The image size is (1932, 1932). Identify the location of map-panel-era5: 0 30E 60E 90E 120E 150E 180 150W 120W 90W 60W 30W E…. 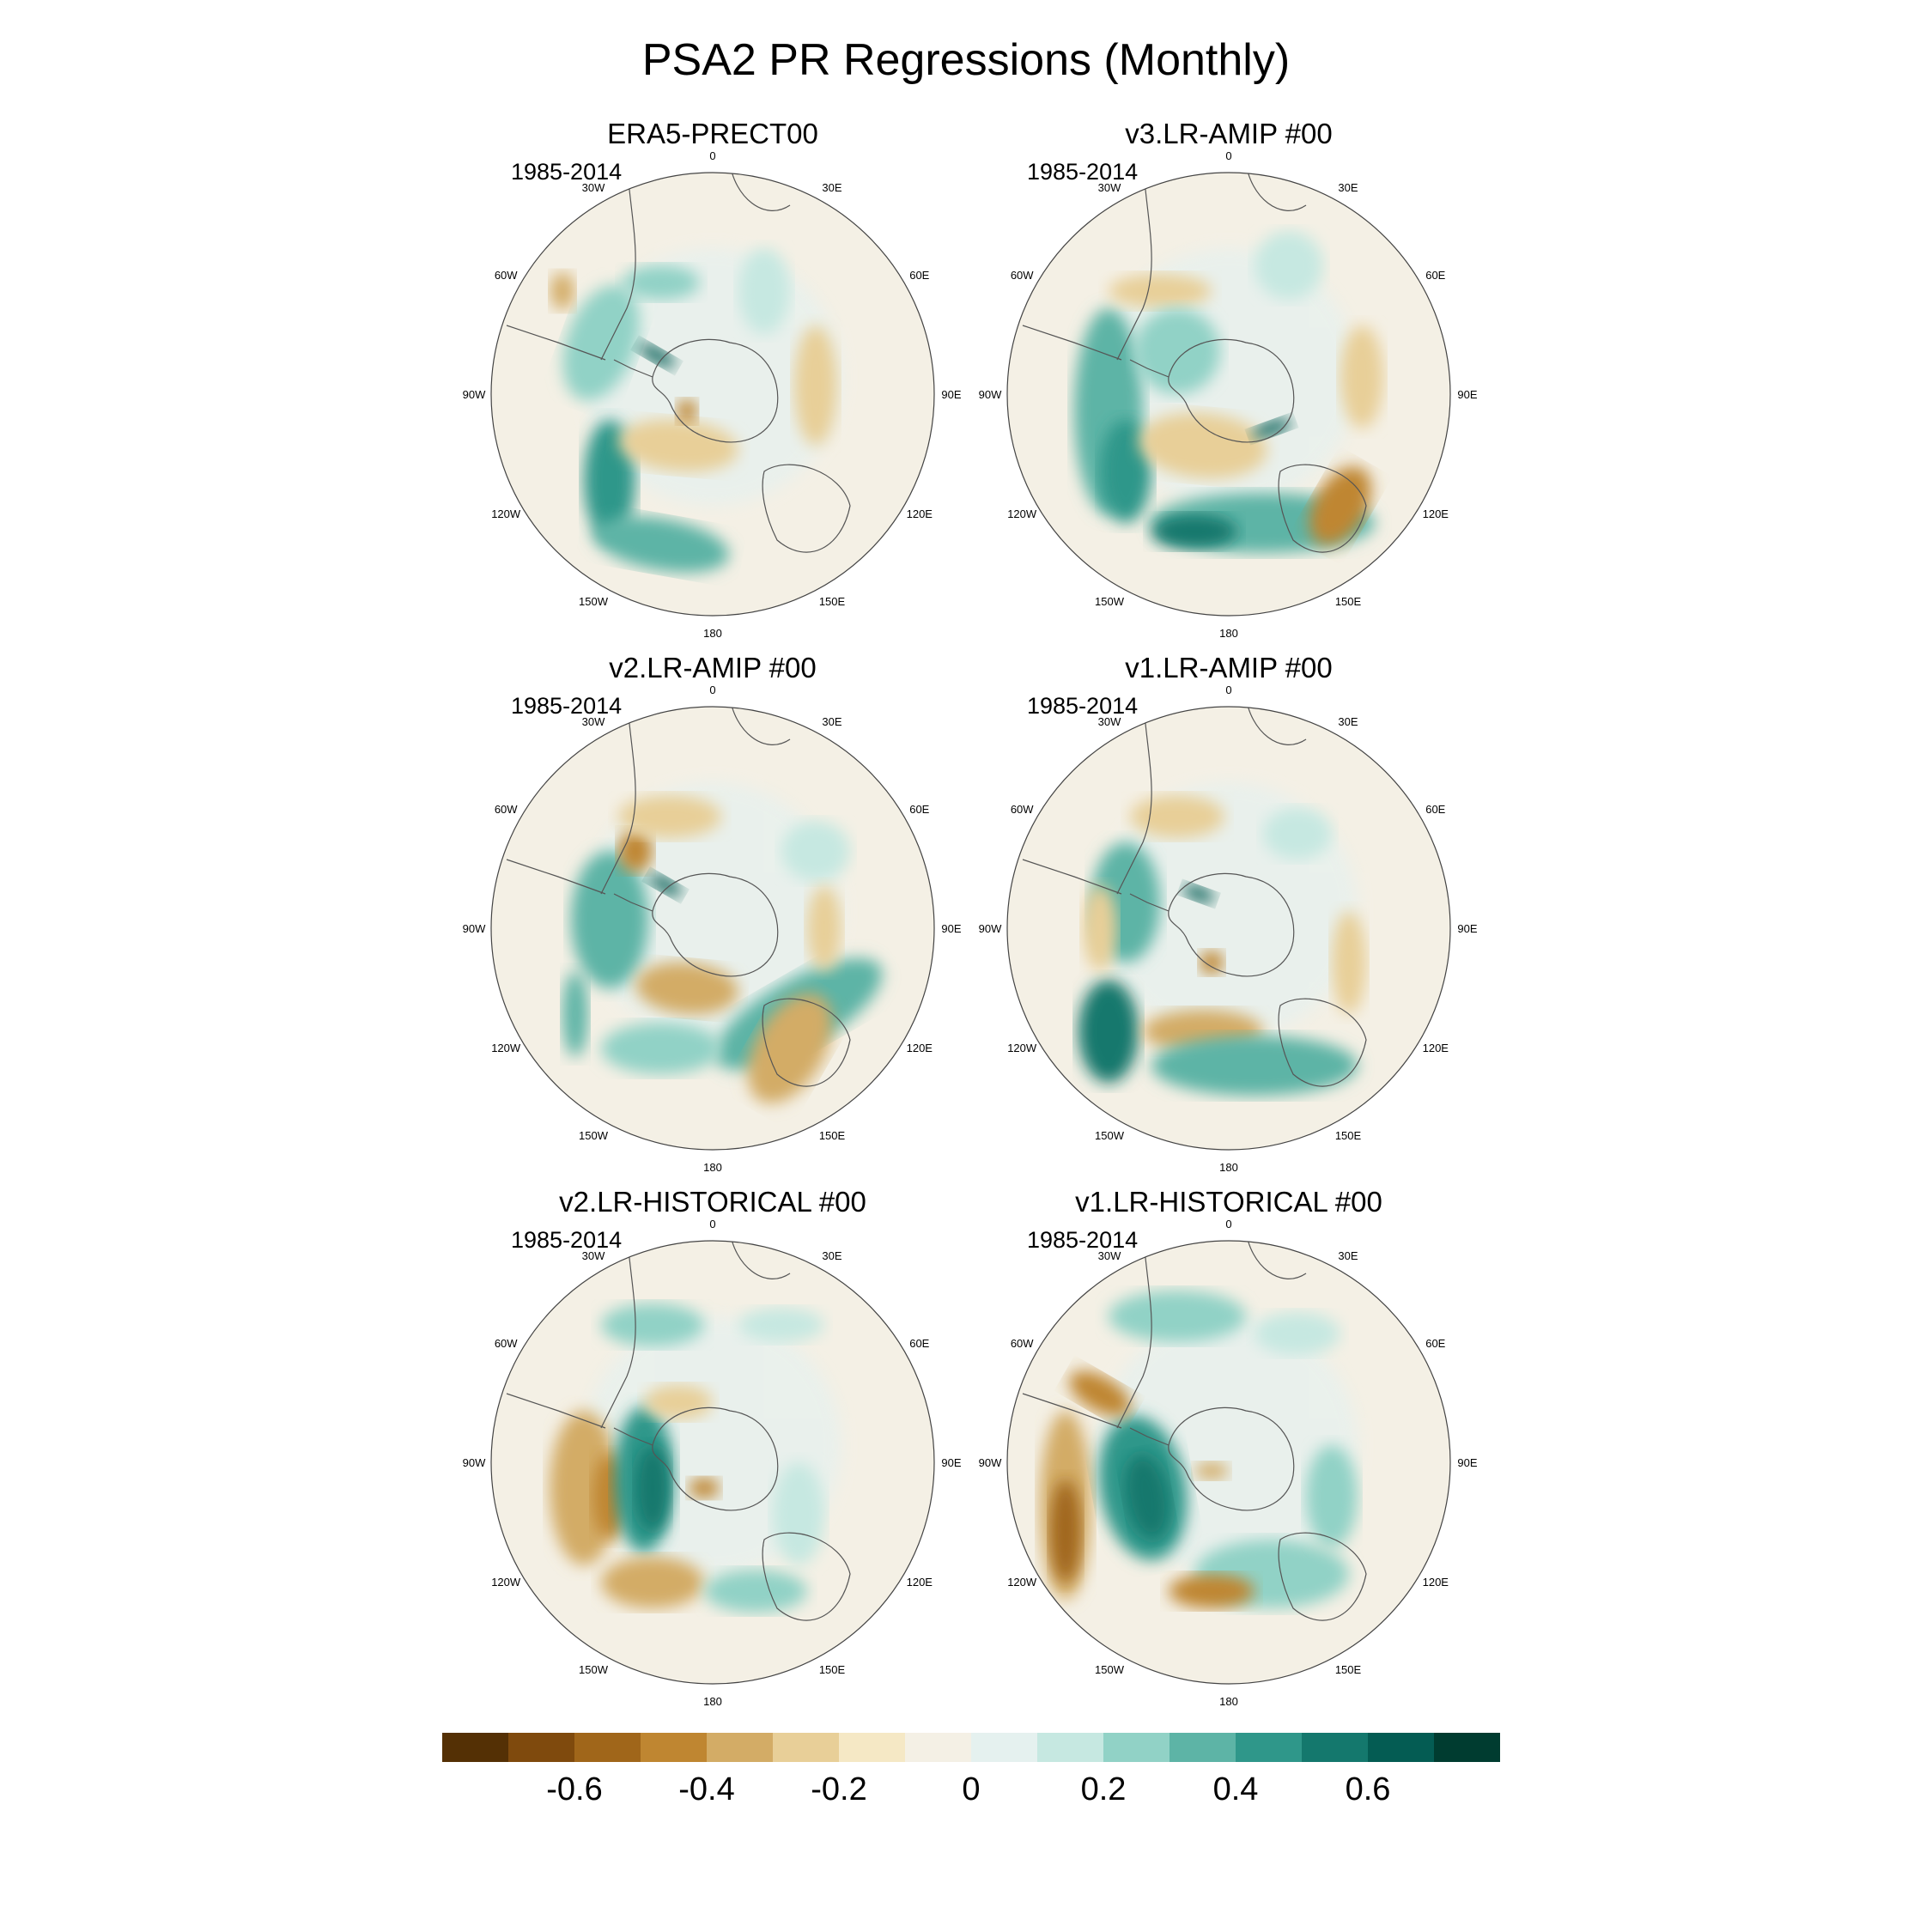
(713, 384).